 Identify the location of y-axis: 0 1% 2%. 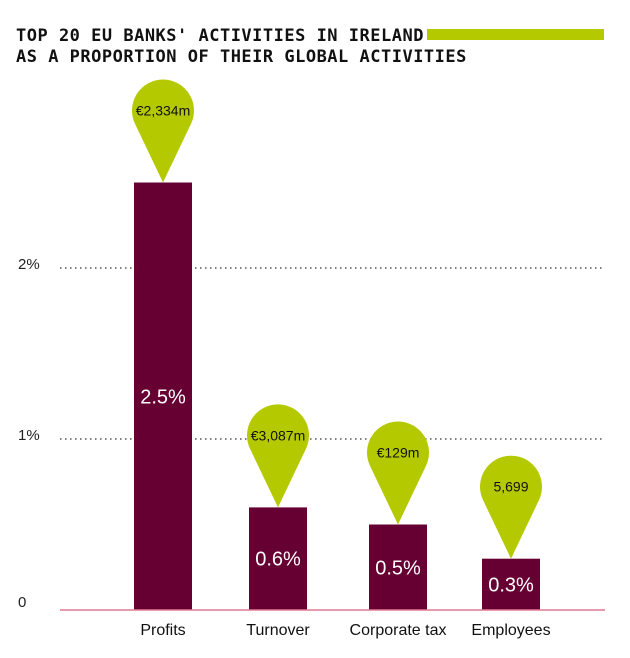
(29, 433).